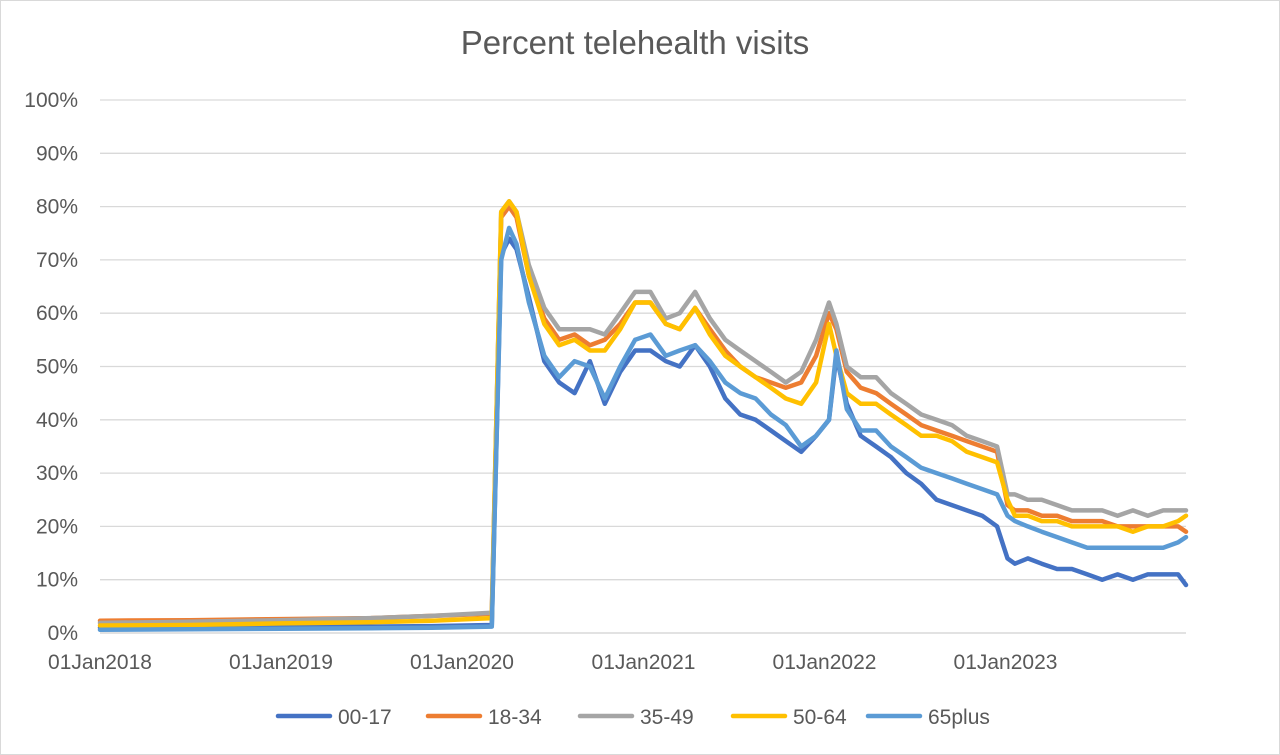 The height and width of the screenshot is (755, 1280). Describe the element at coordinates (667, 717) in the screenshot. I see `legend-label-35-49: 35-49` at that location.